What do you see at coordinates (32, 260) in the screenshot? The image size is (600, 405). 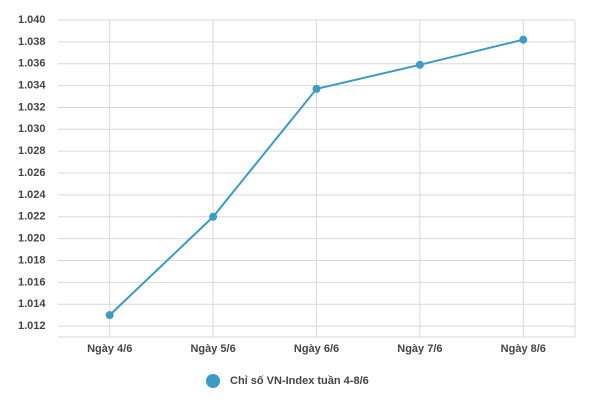 I see `y-tick-label: 1.018` at bounding box center [32, 260].